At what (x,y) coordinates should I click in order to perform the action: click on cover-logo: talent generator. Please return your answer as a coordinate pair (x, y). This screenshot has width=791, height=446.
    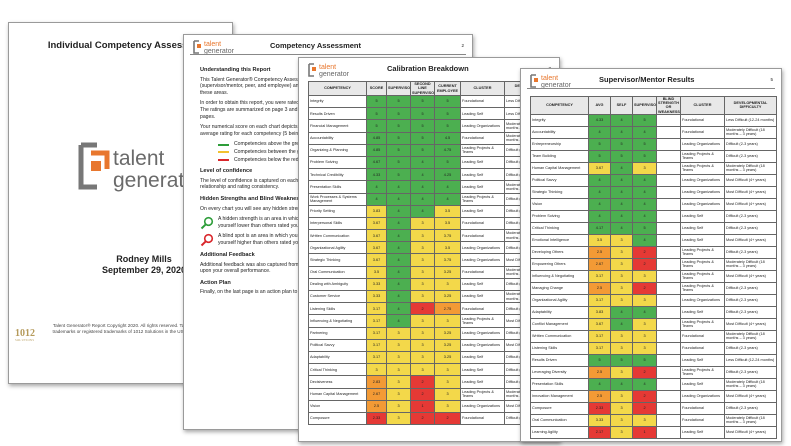
    Looking at the image, I should click on (140, 167).